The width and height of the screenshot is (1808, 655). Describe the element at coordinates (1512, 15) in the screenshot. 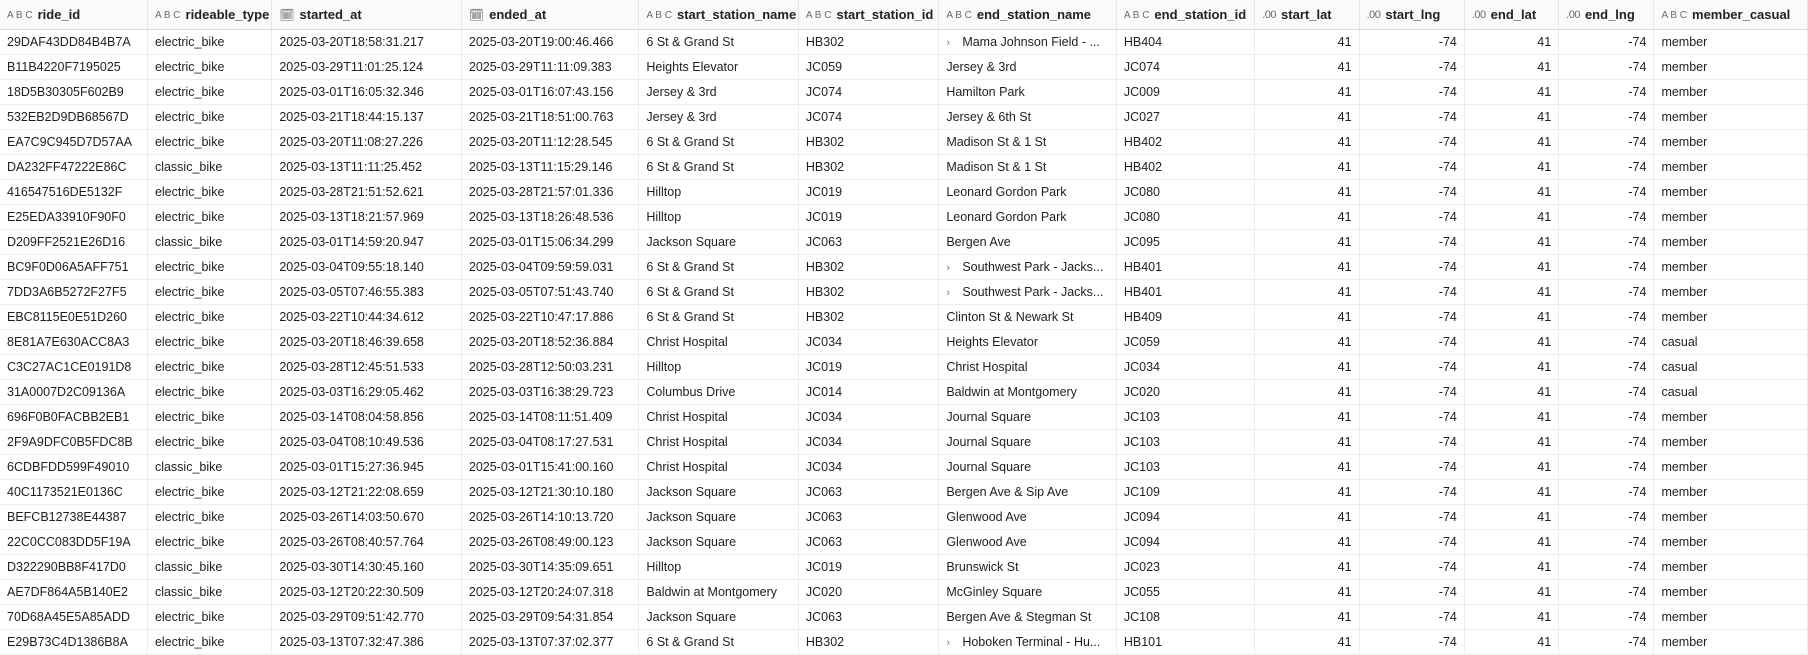

I see `column-header-end-lat: .00 end_lat` at that location.